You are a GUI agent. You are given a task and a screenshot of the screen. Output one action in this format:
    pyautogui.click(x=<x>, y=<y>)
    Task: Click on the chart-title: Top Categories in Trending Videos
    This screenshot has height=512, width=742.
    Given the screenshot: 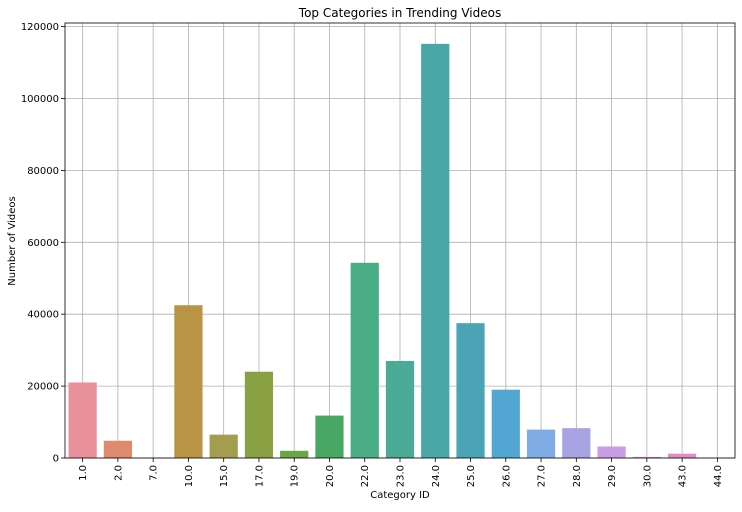 What is the action you would take?
    pyautogui.click(x=399, y=13)
    